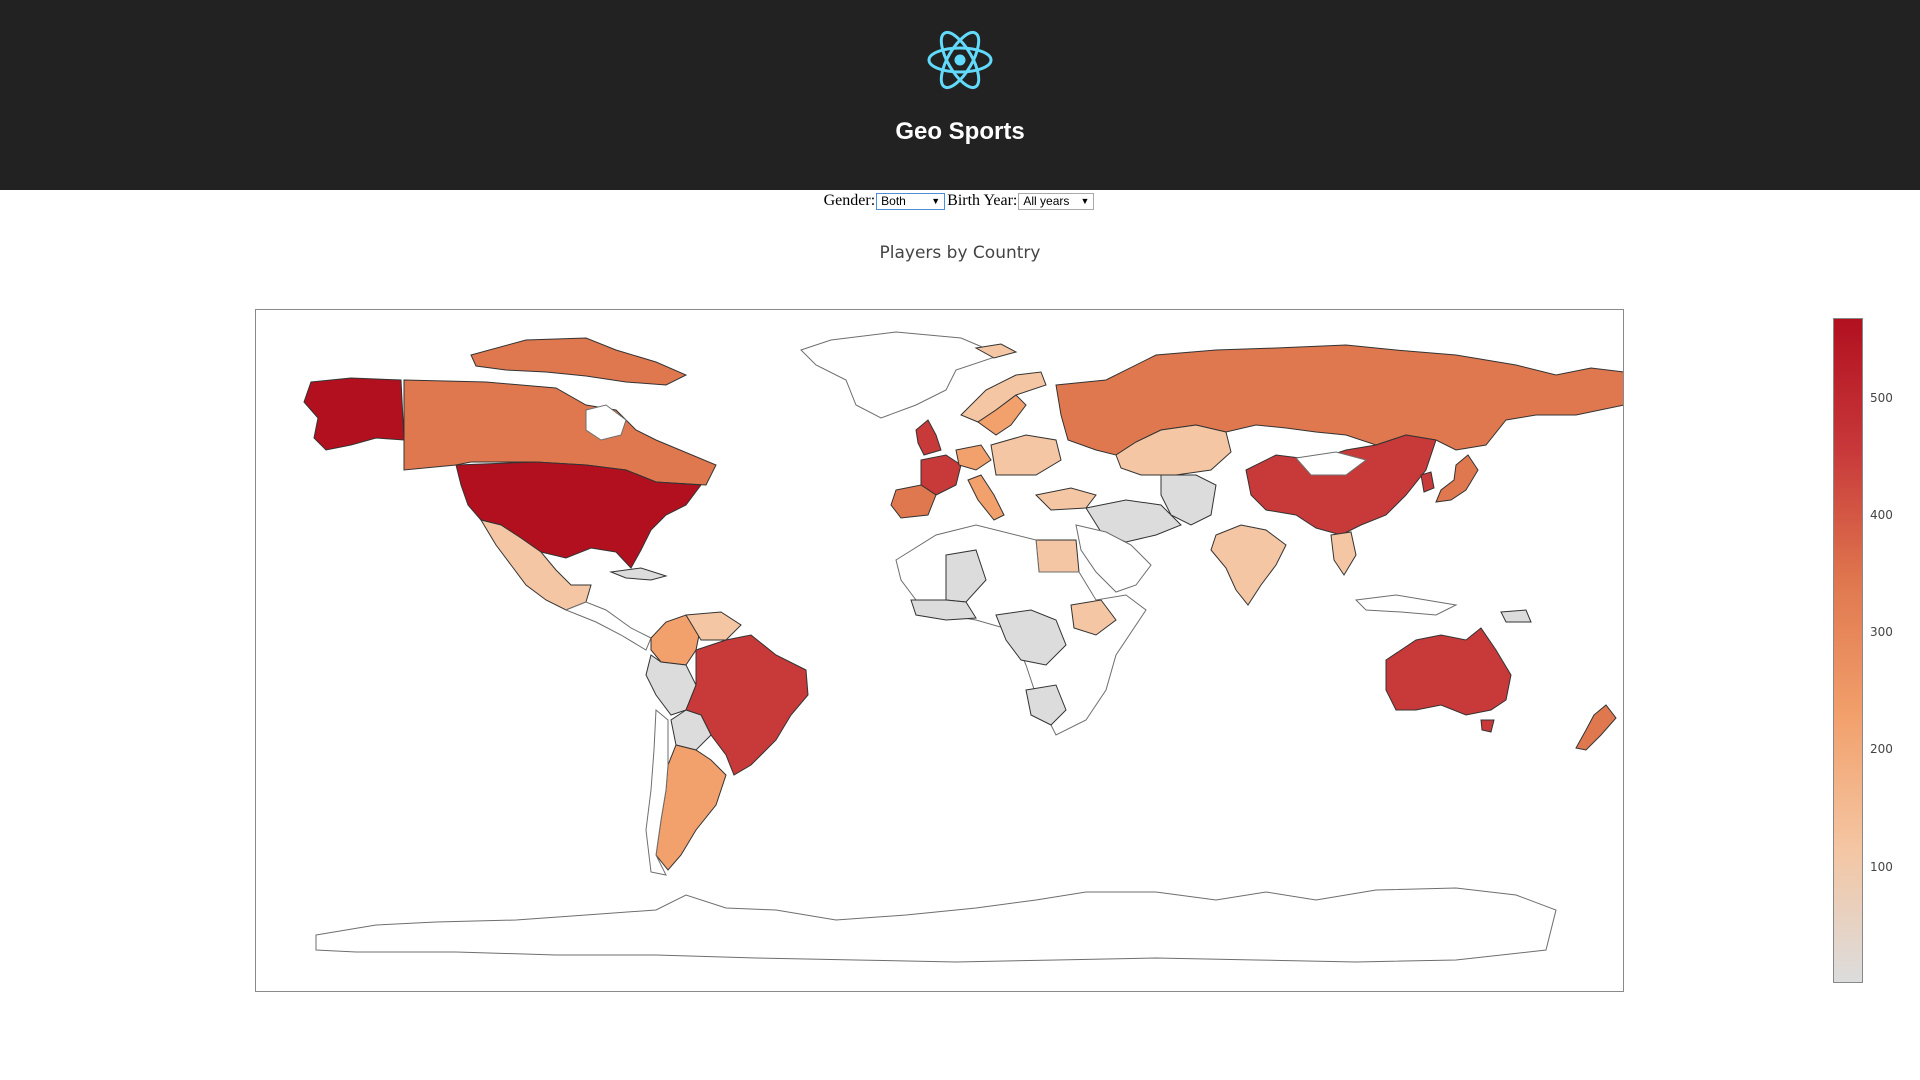  Describe the element at coordinates (943, 610) in the screenshot. I see `country-west-africa` at that location.